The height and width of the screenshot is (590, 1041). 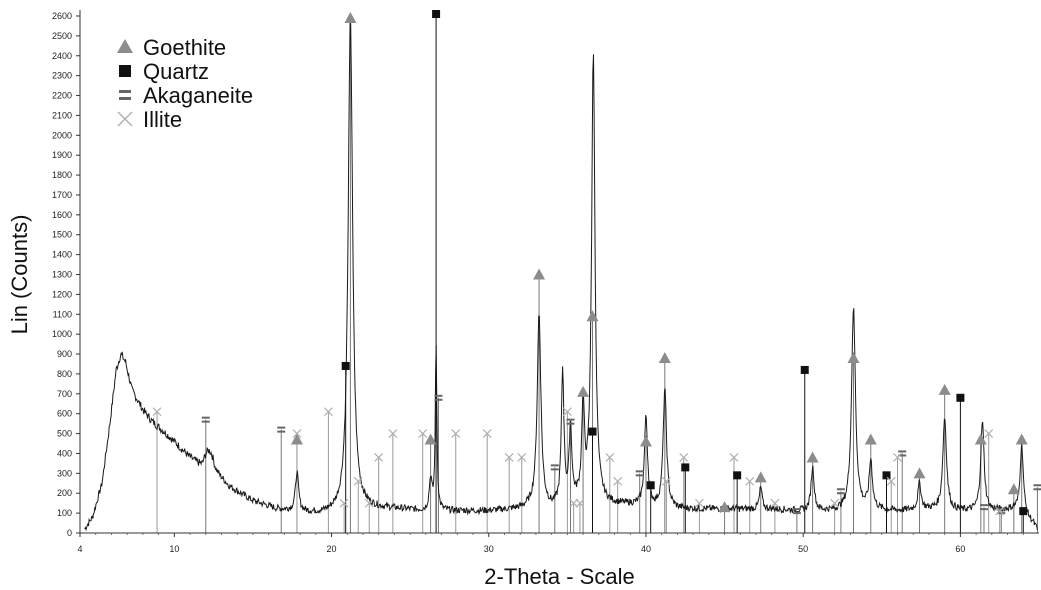 What do you see at coordinates (64, 513) in the screenshot?
I see `y-tick-label: 100` at bounding box center [64, 513].